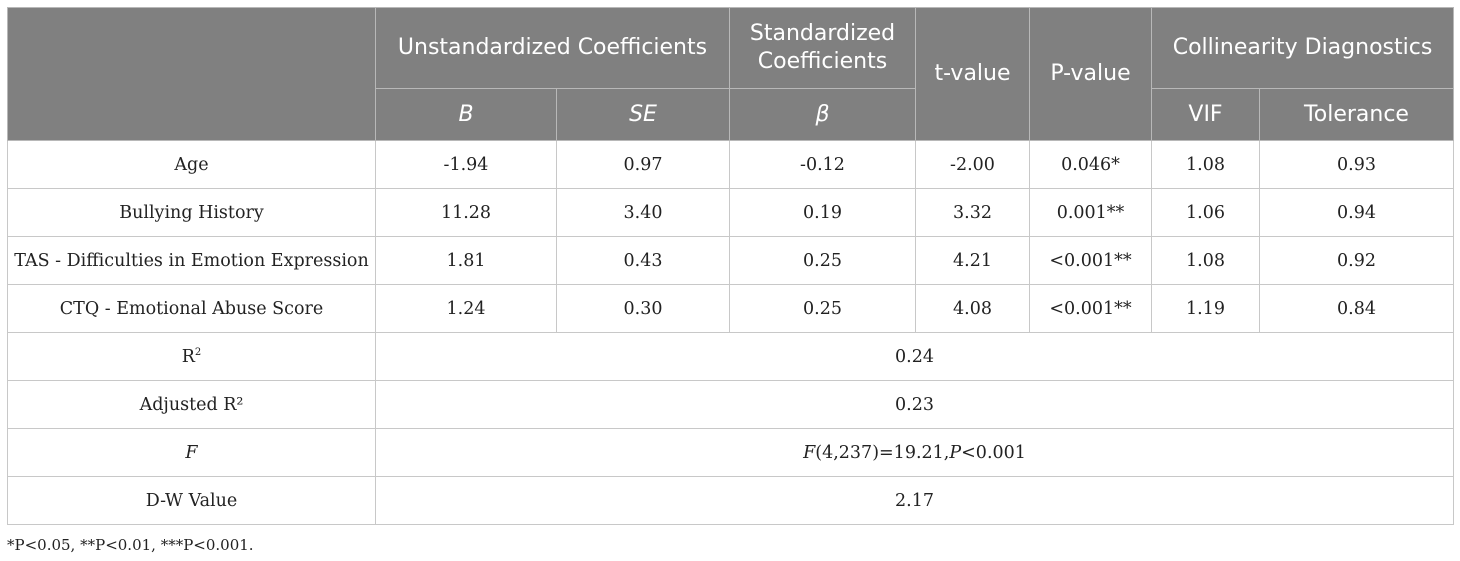 This screenshot has height=561, width=1460. Describe the element at coordinates (1205, 212) in the screenshot. I see `cell-vif: 1.06` at that location.